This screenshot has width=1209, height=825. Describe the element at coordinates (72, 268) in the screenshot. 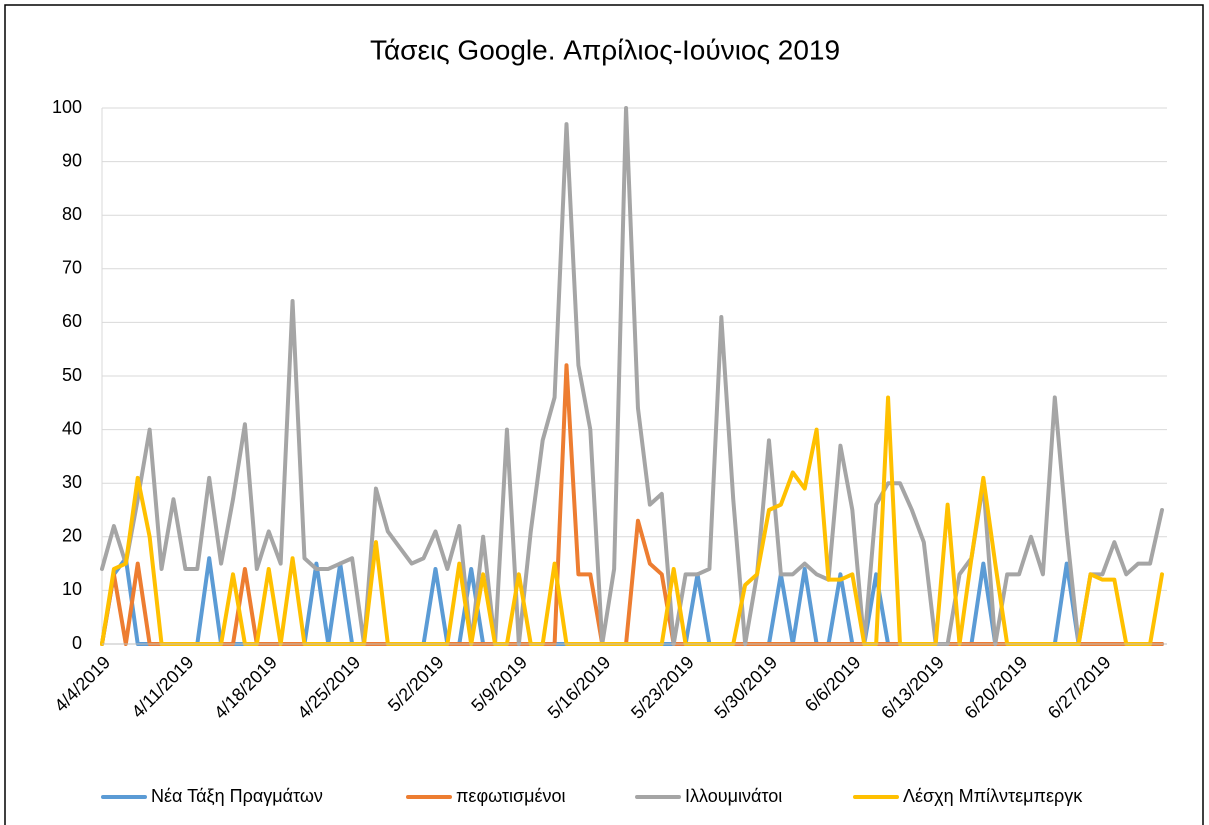

I see `y-tick-label: 70` at that location.